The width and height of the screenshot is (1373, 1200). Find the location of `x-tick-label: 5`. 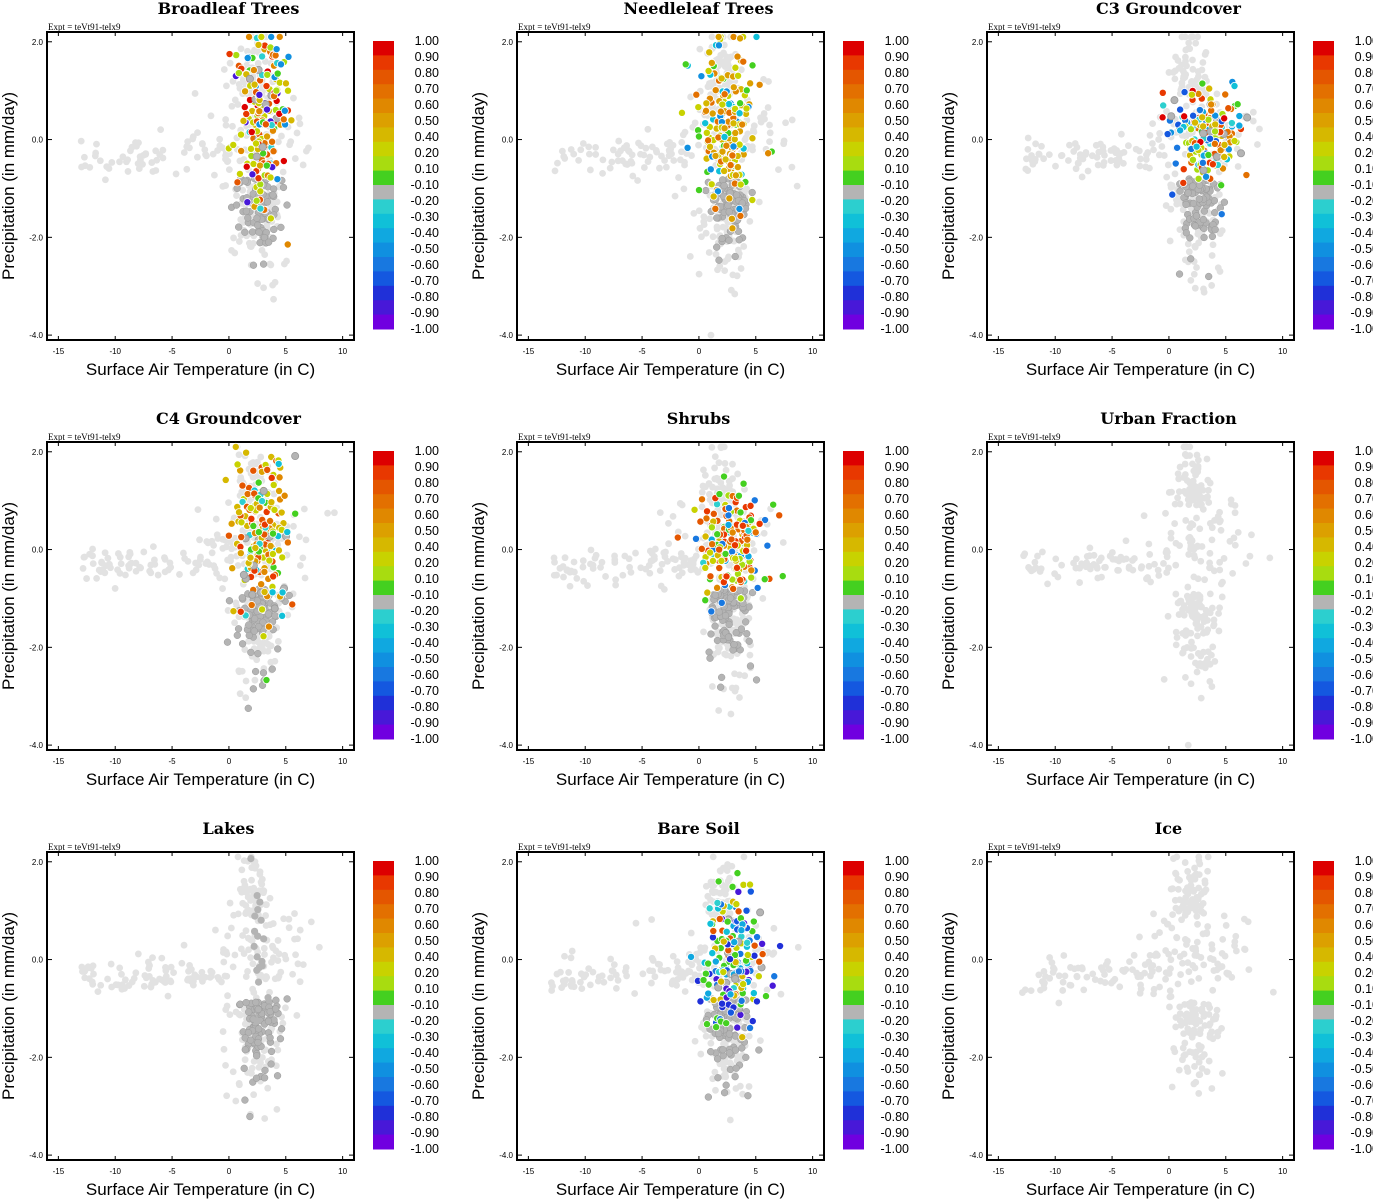

x-tick-label: 5 is located at coordinates (286, 1171).